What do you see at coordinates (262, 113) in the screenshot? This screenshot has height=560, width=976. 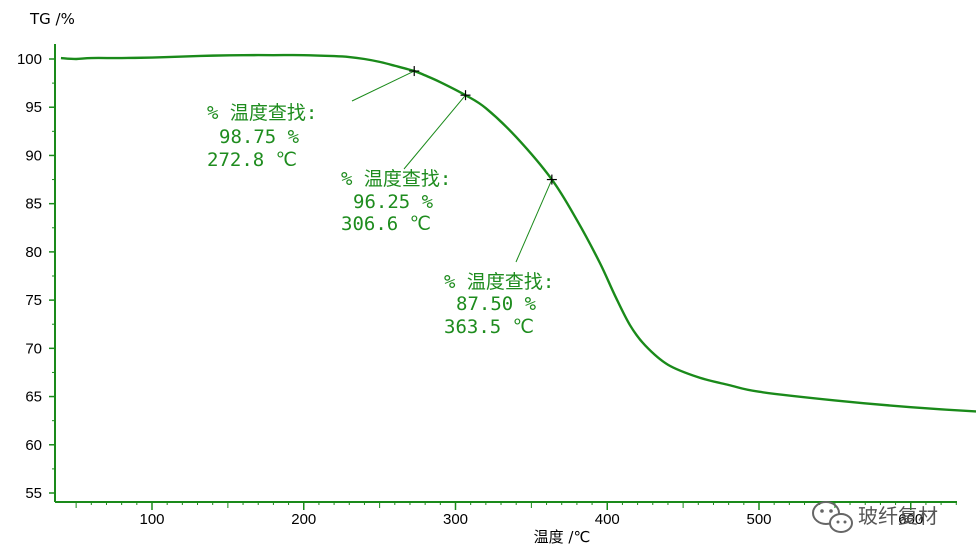 I see `annotation-1-title: % 温度查找:` at bounding box center [262, 113].